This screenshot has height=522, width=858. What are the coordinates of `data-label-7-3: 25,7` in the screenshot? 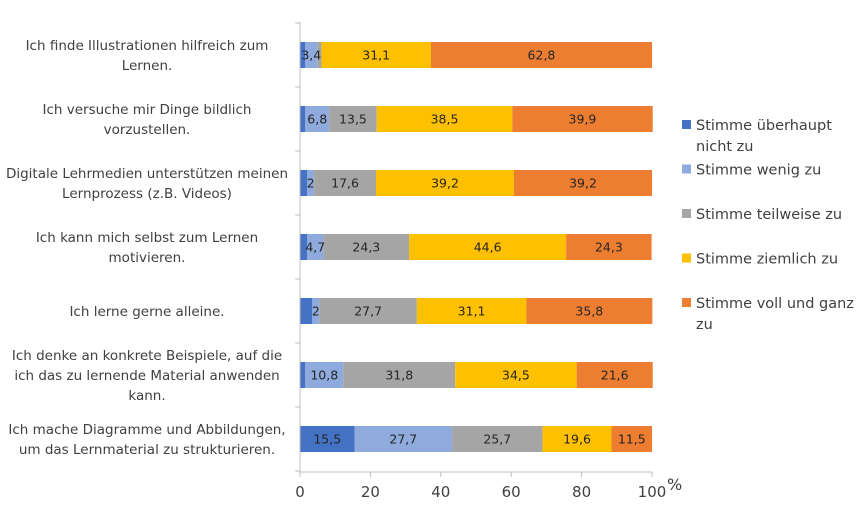 It's located at (497, 439).